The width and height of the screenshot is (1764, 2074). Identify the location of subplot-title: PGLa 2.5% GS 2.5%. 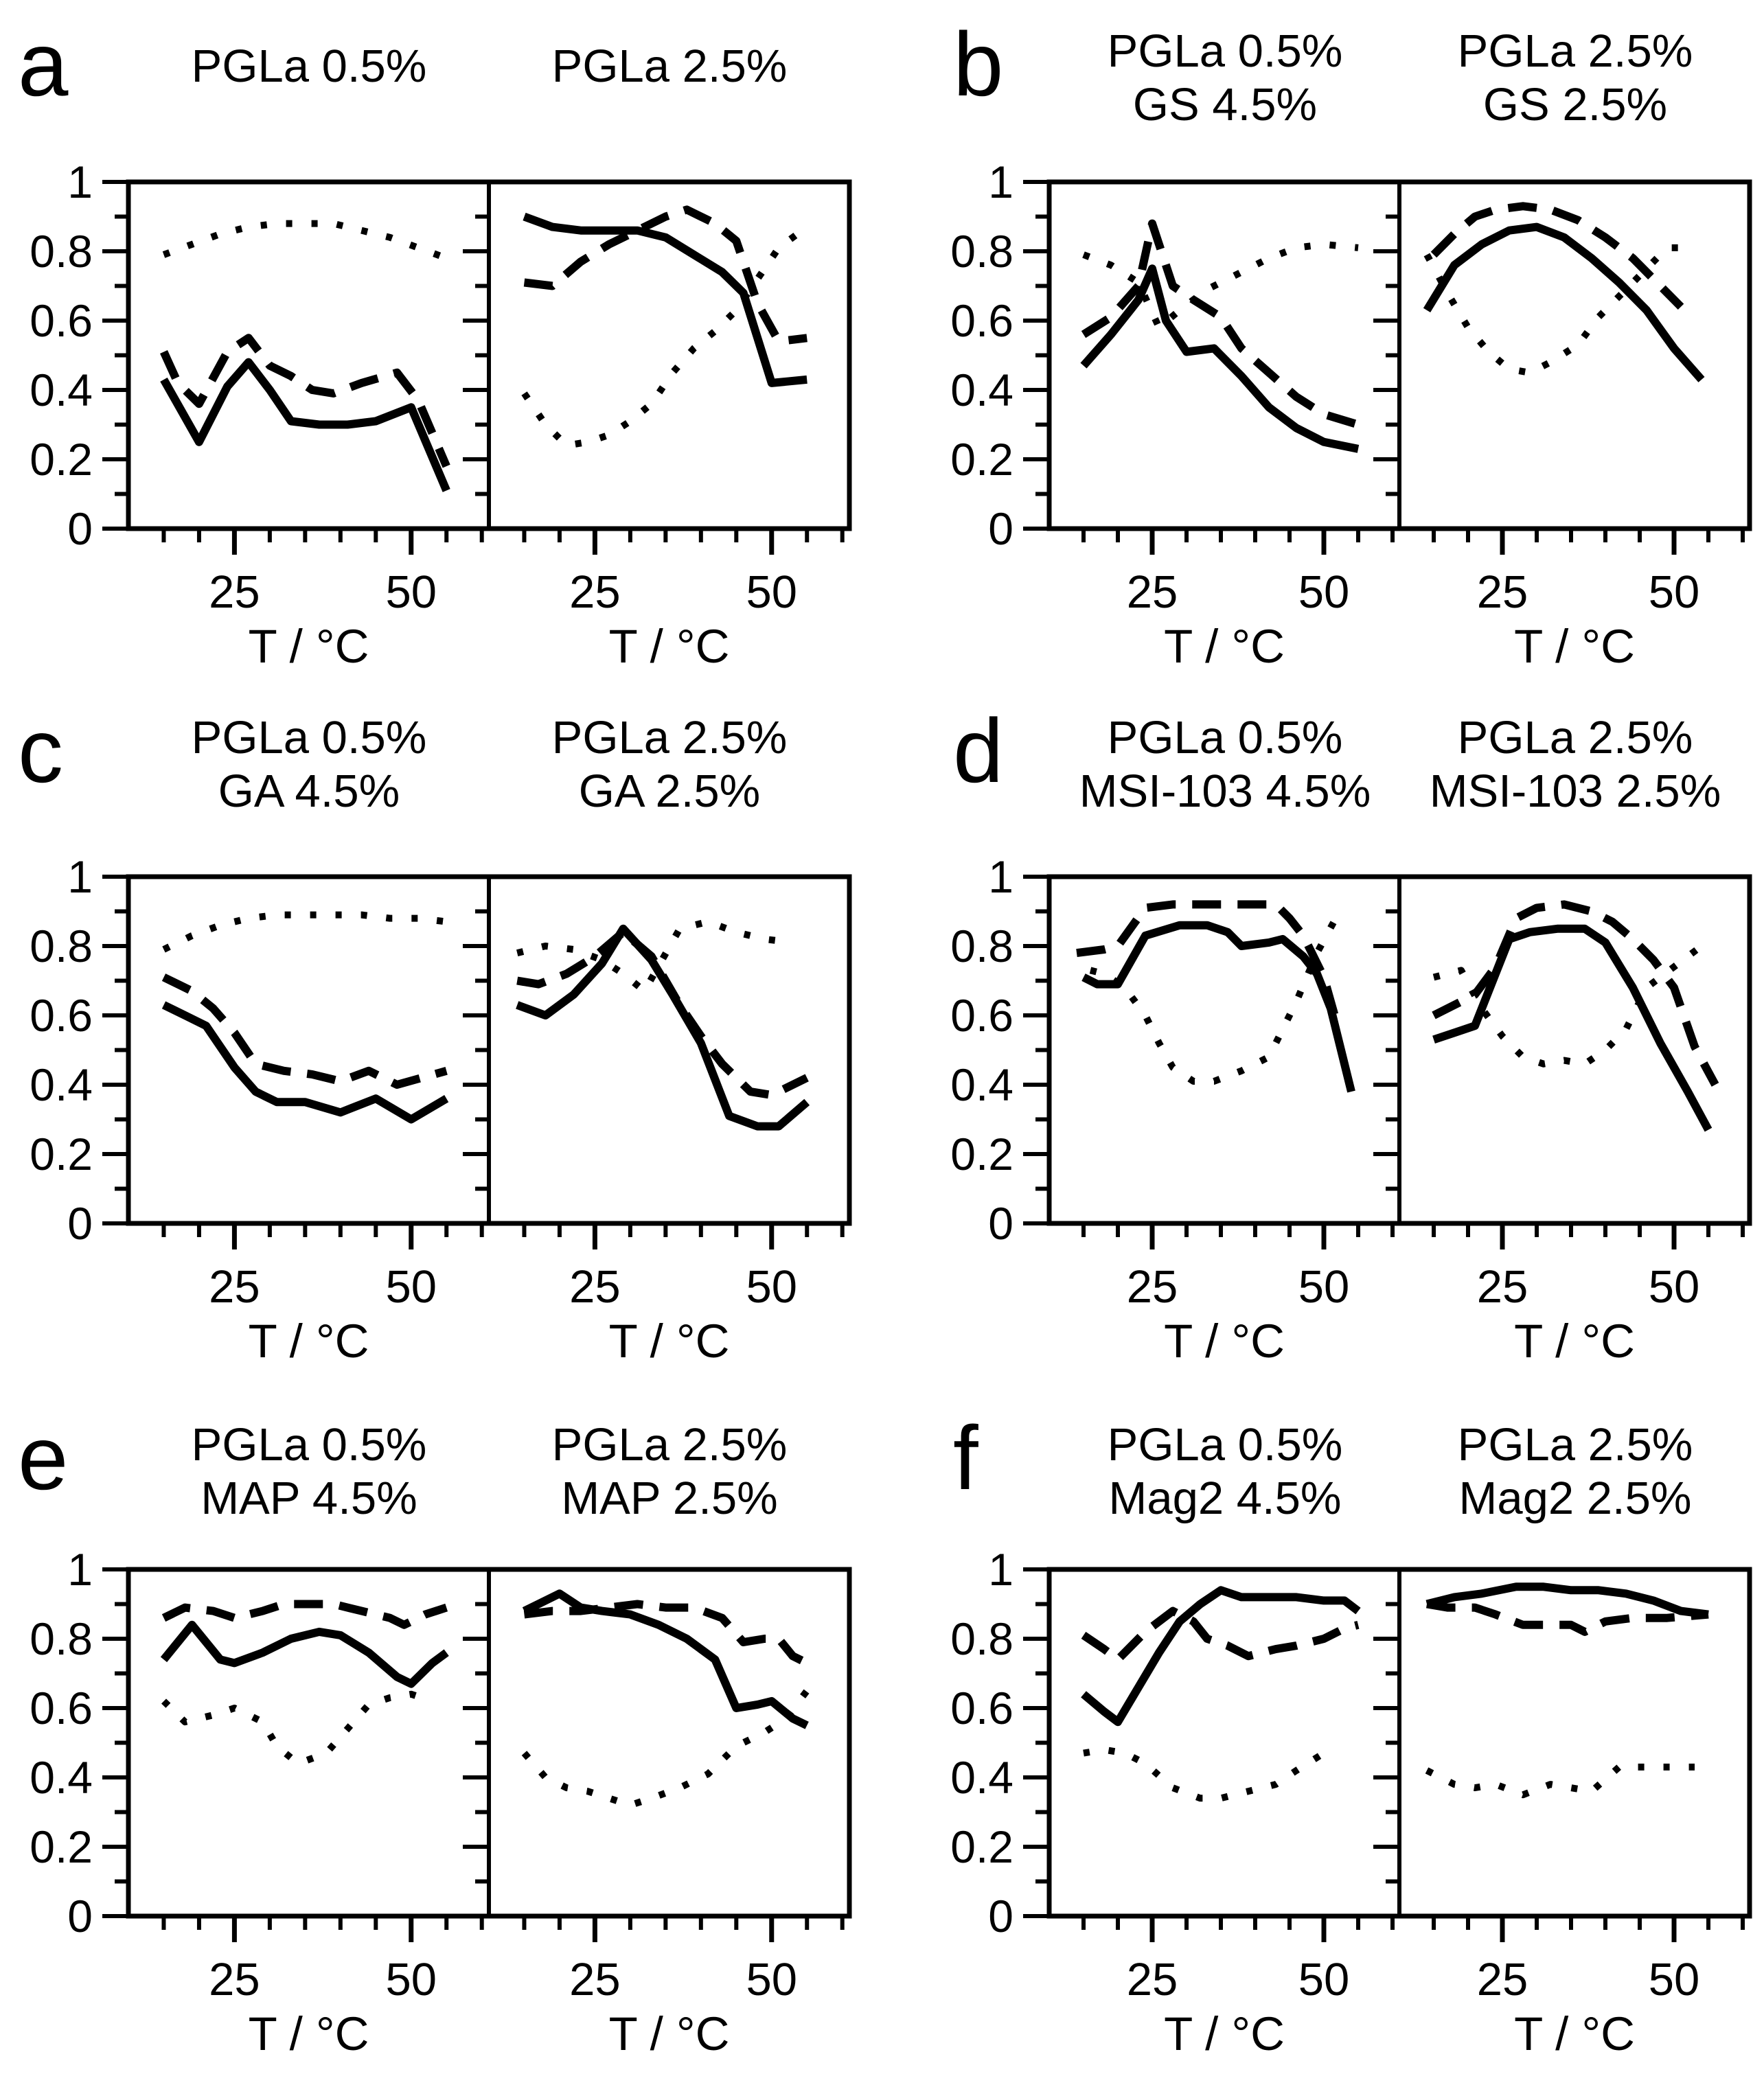
(1575, 78).